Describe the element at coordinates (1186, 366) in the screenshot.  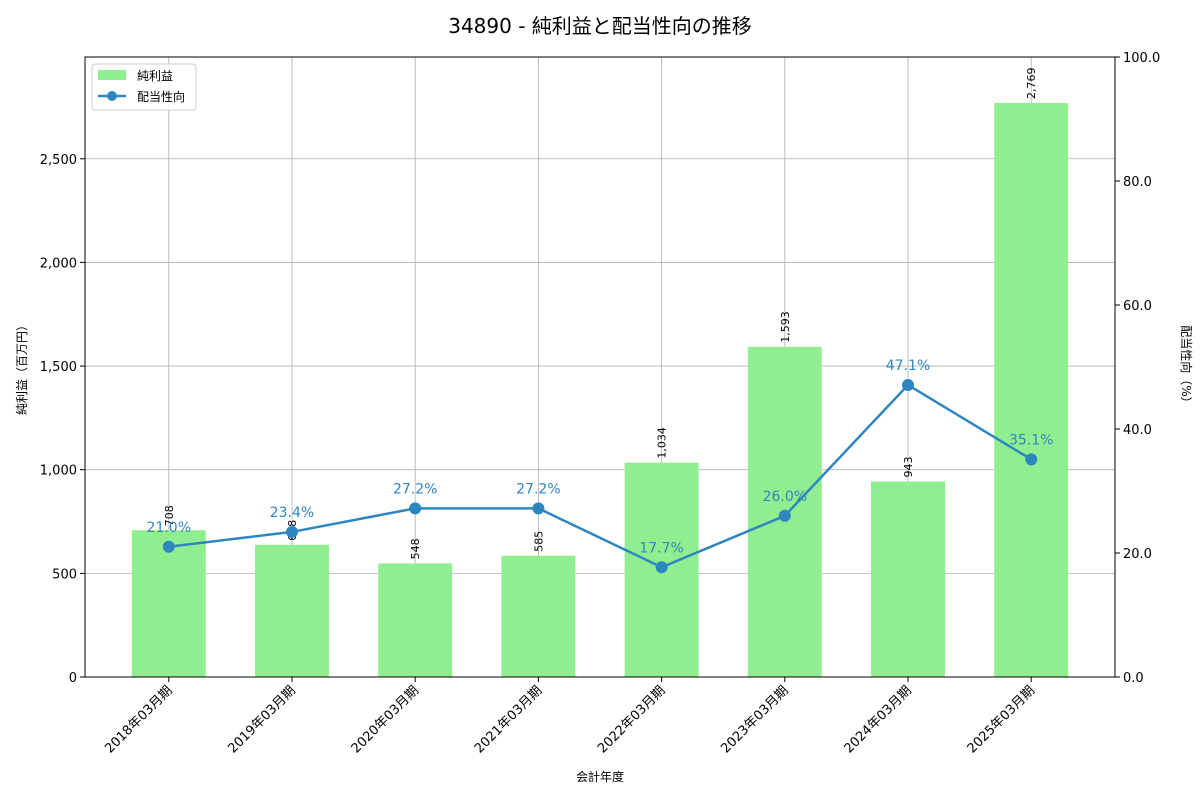
I see `y2-axis-title: 配当性向（%）` at that location.